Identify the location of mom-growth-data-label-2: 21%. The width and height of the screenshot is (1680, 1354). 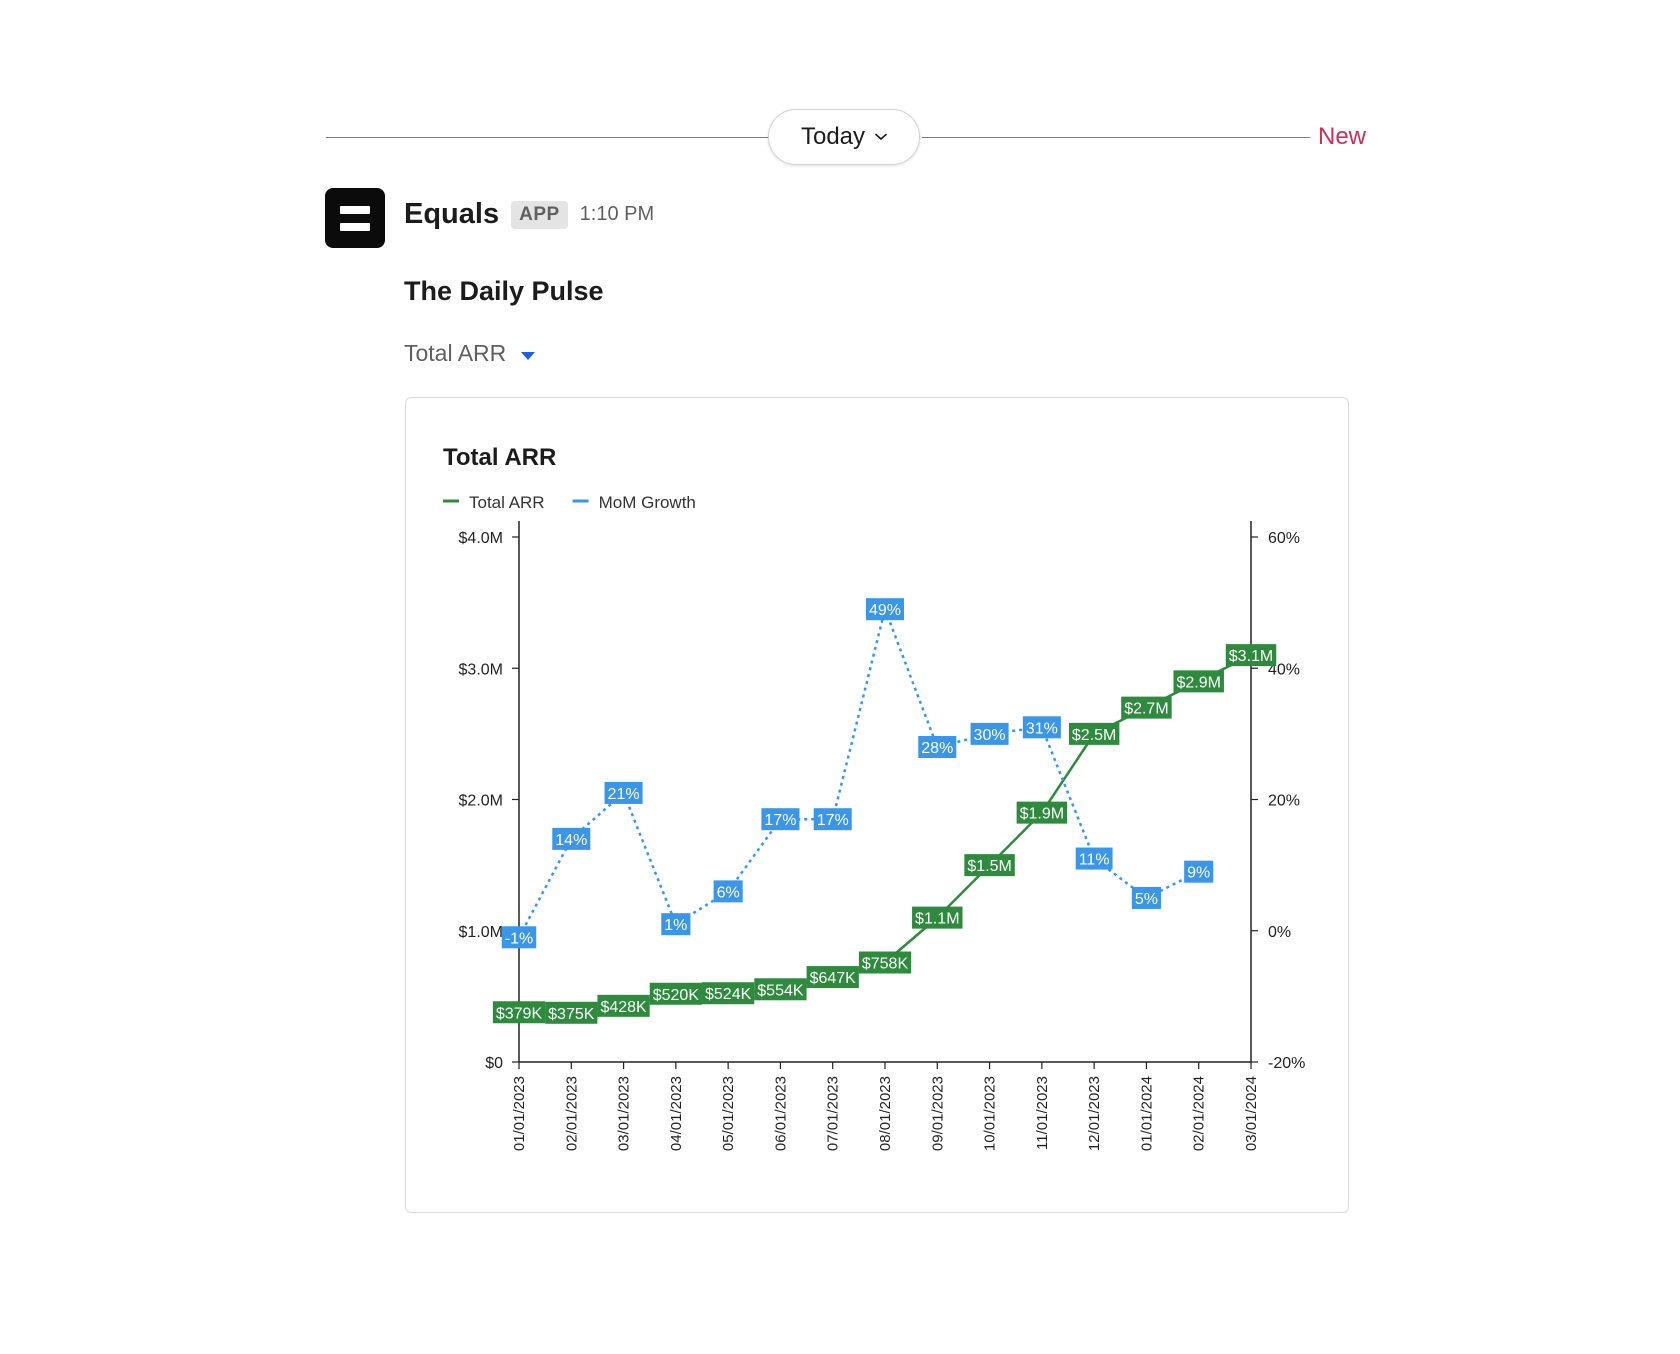
(624, 794).